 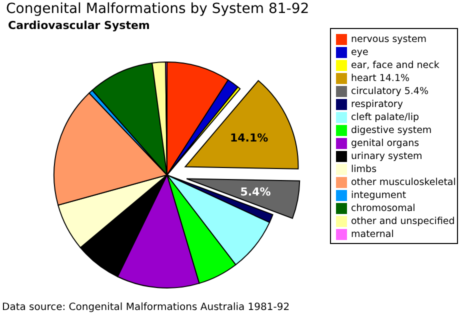 I want to click on legend-label: digestive system, so click(x=391, y=130).